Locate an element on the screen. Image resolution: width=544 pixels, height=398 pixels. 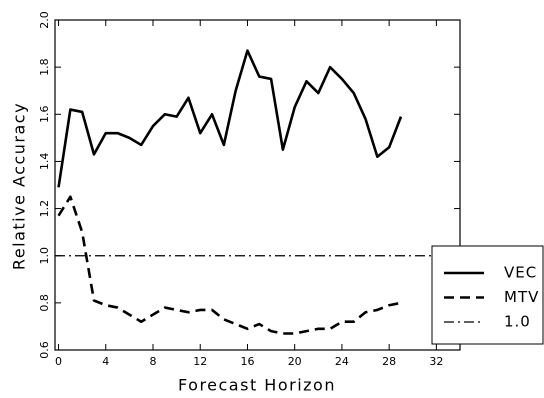
x-tick-label: 28 is located at coordinates (389, 361).